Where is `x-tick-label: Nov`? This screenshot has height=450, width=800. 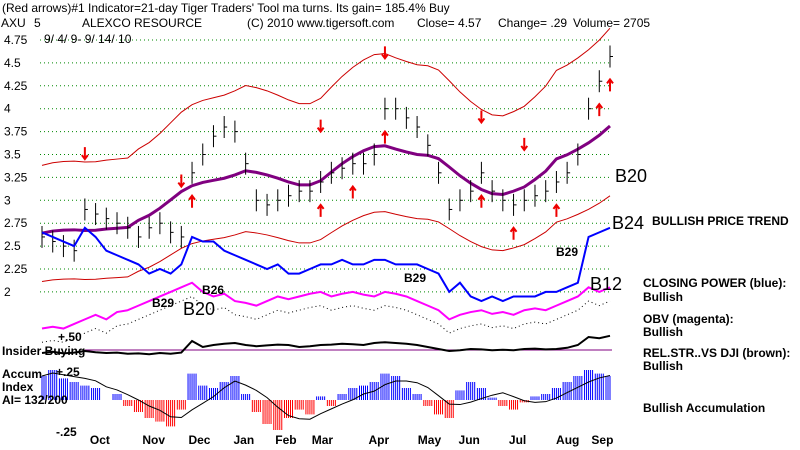 x-tick-label: Nov is located at coordinates (153, 440).